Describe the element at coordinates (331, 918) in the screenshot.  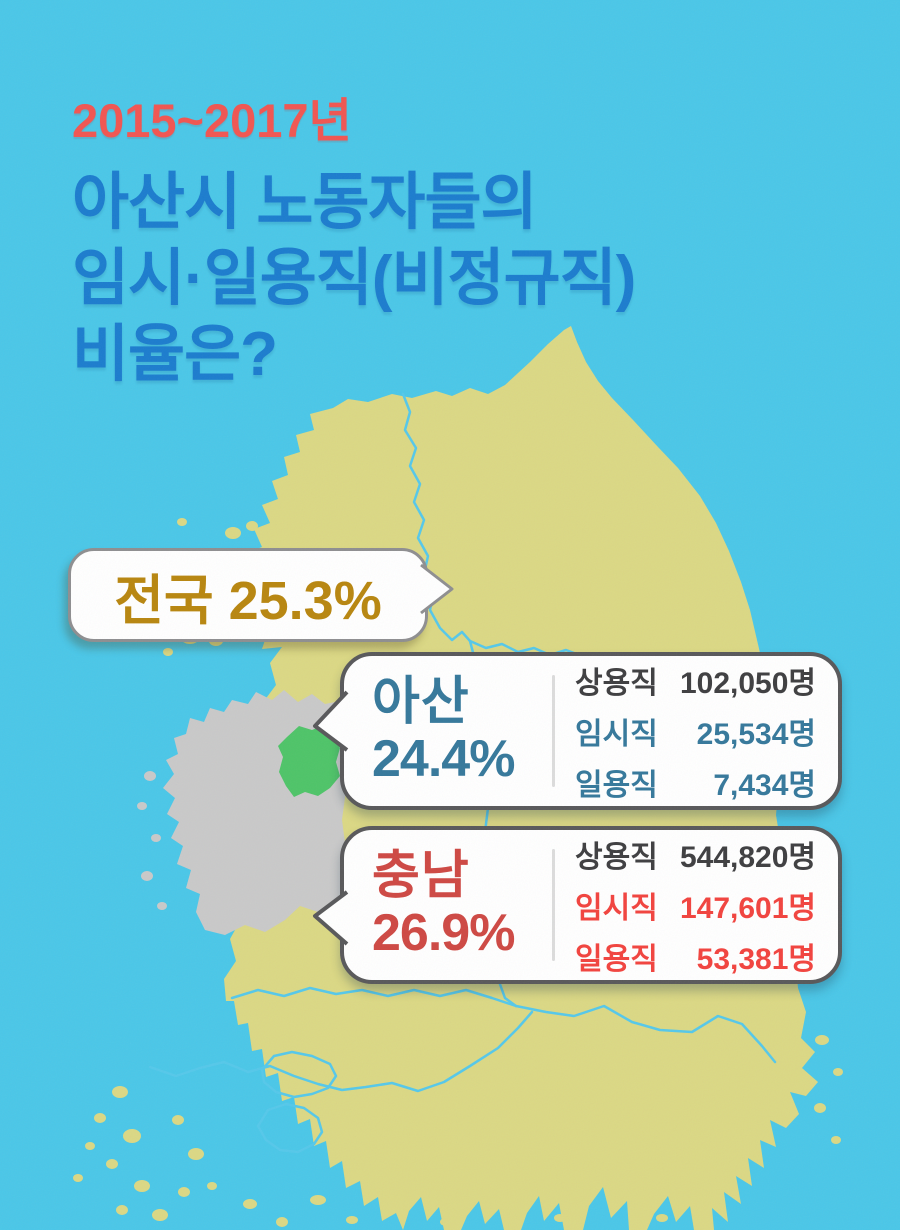
I see `chungnam-callout-tail` at that location.